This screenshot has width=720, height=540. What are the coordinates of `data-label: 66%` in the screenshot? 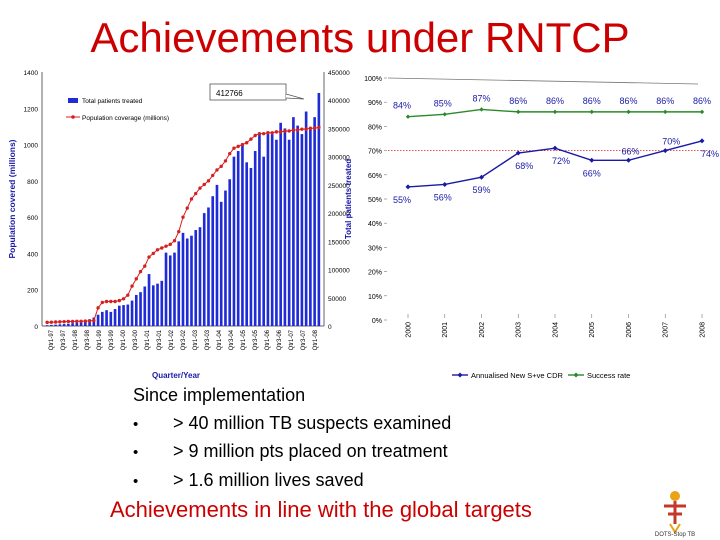 It's located at (630, 151).